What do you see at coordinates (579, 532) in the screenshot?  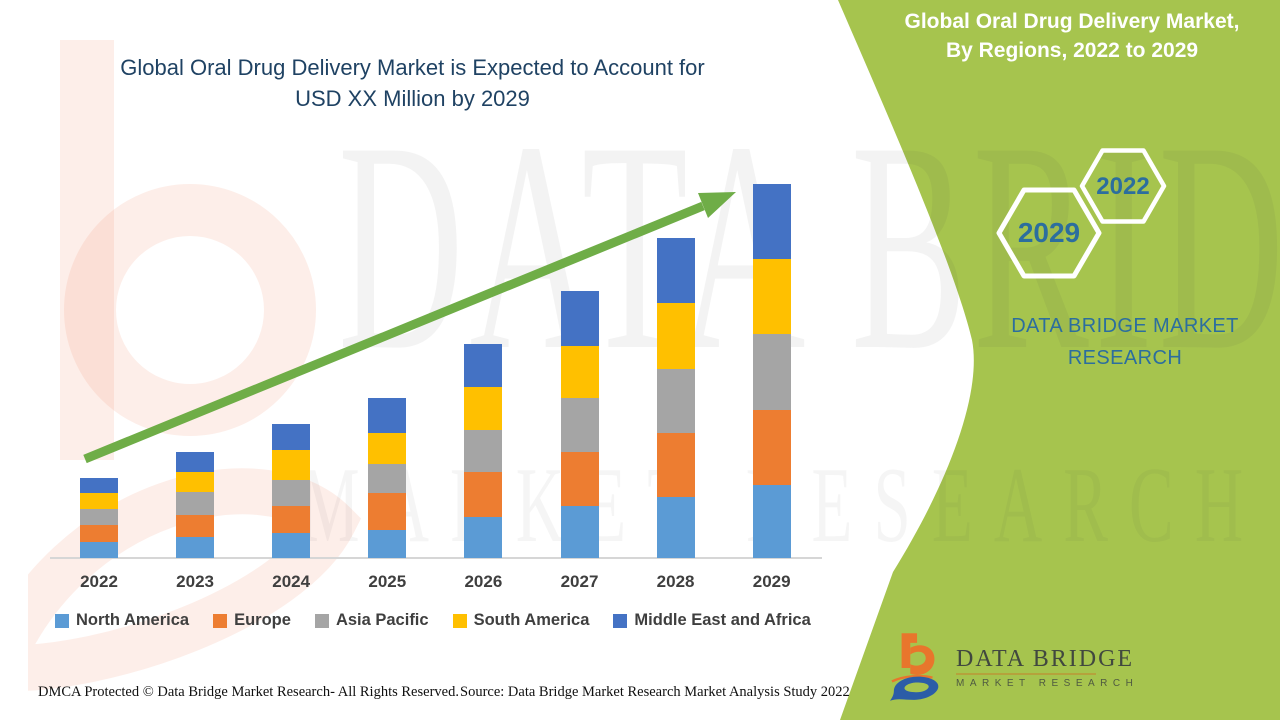 I see `bar-2027-north-america` at bounding box center [579, 532].